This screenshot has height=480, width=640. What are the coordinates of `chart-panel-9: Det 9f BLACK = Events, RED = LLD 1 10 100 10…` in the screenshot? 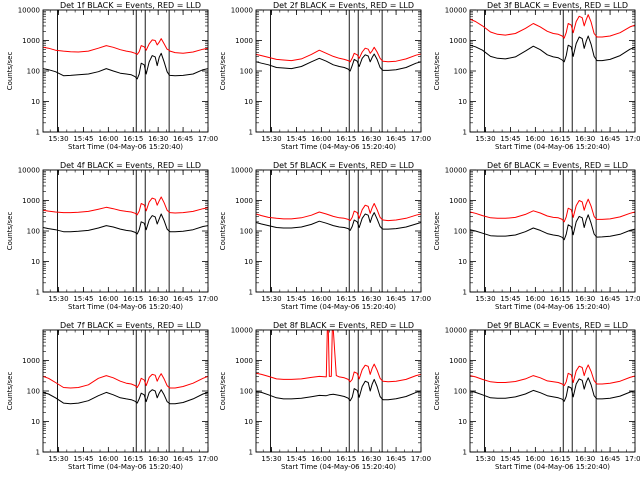 It's located at (536, 396).